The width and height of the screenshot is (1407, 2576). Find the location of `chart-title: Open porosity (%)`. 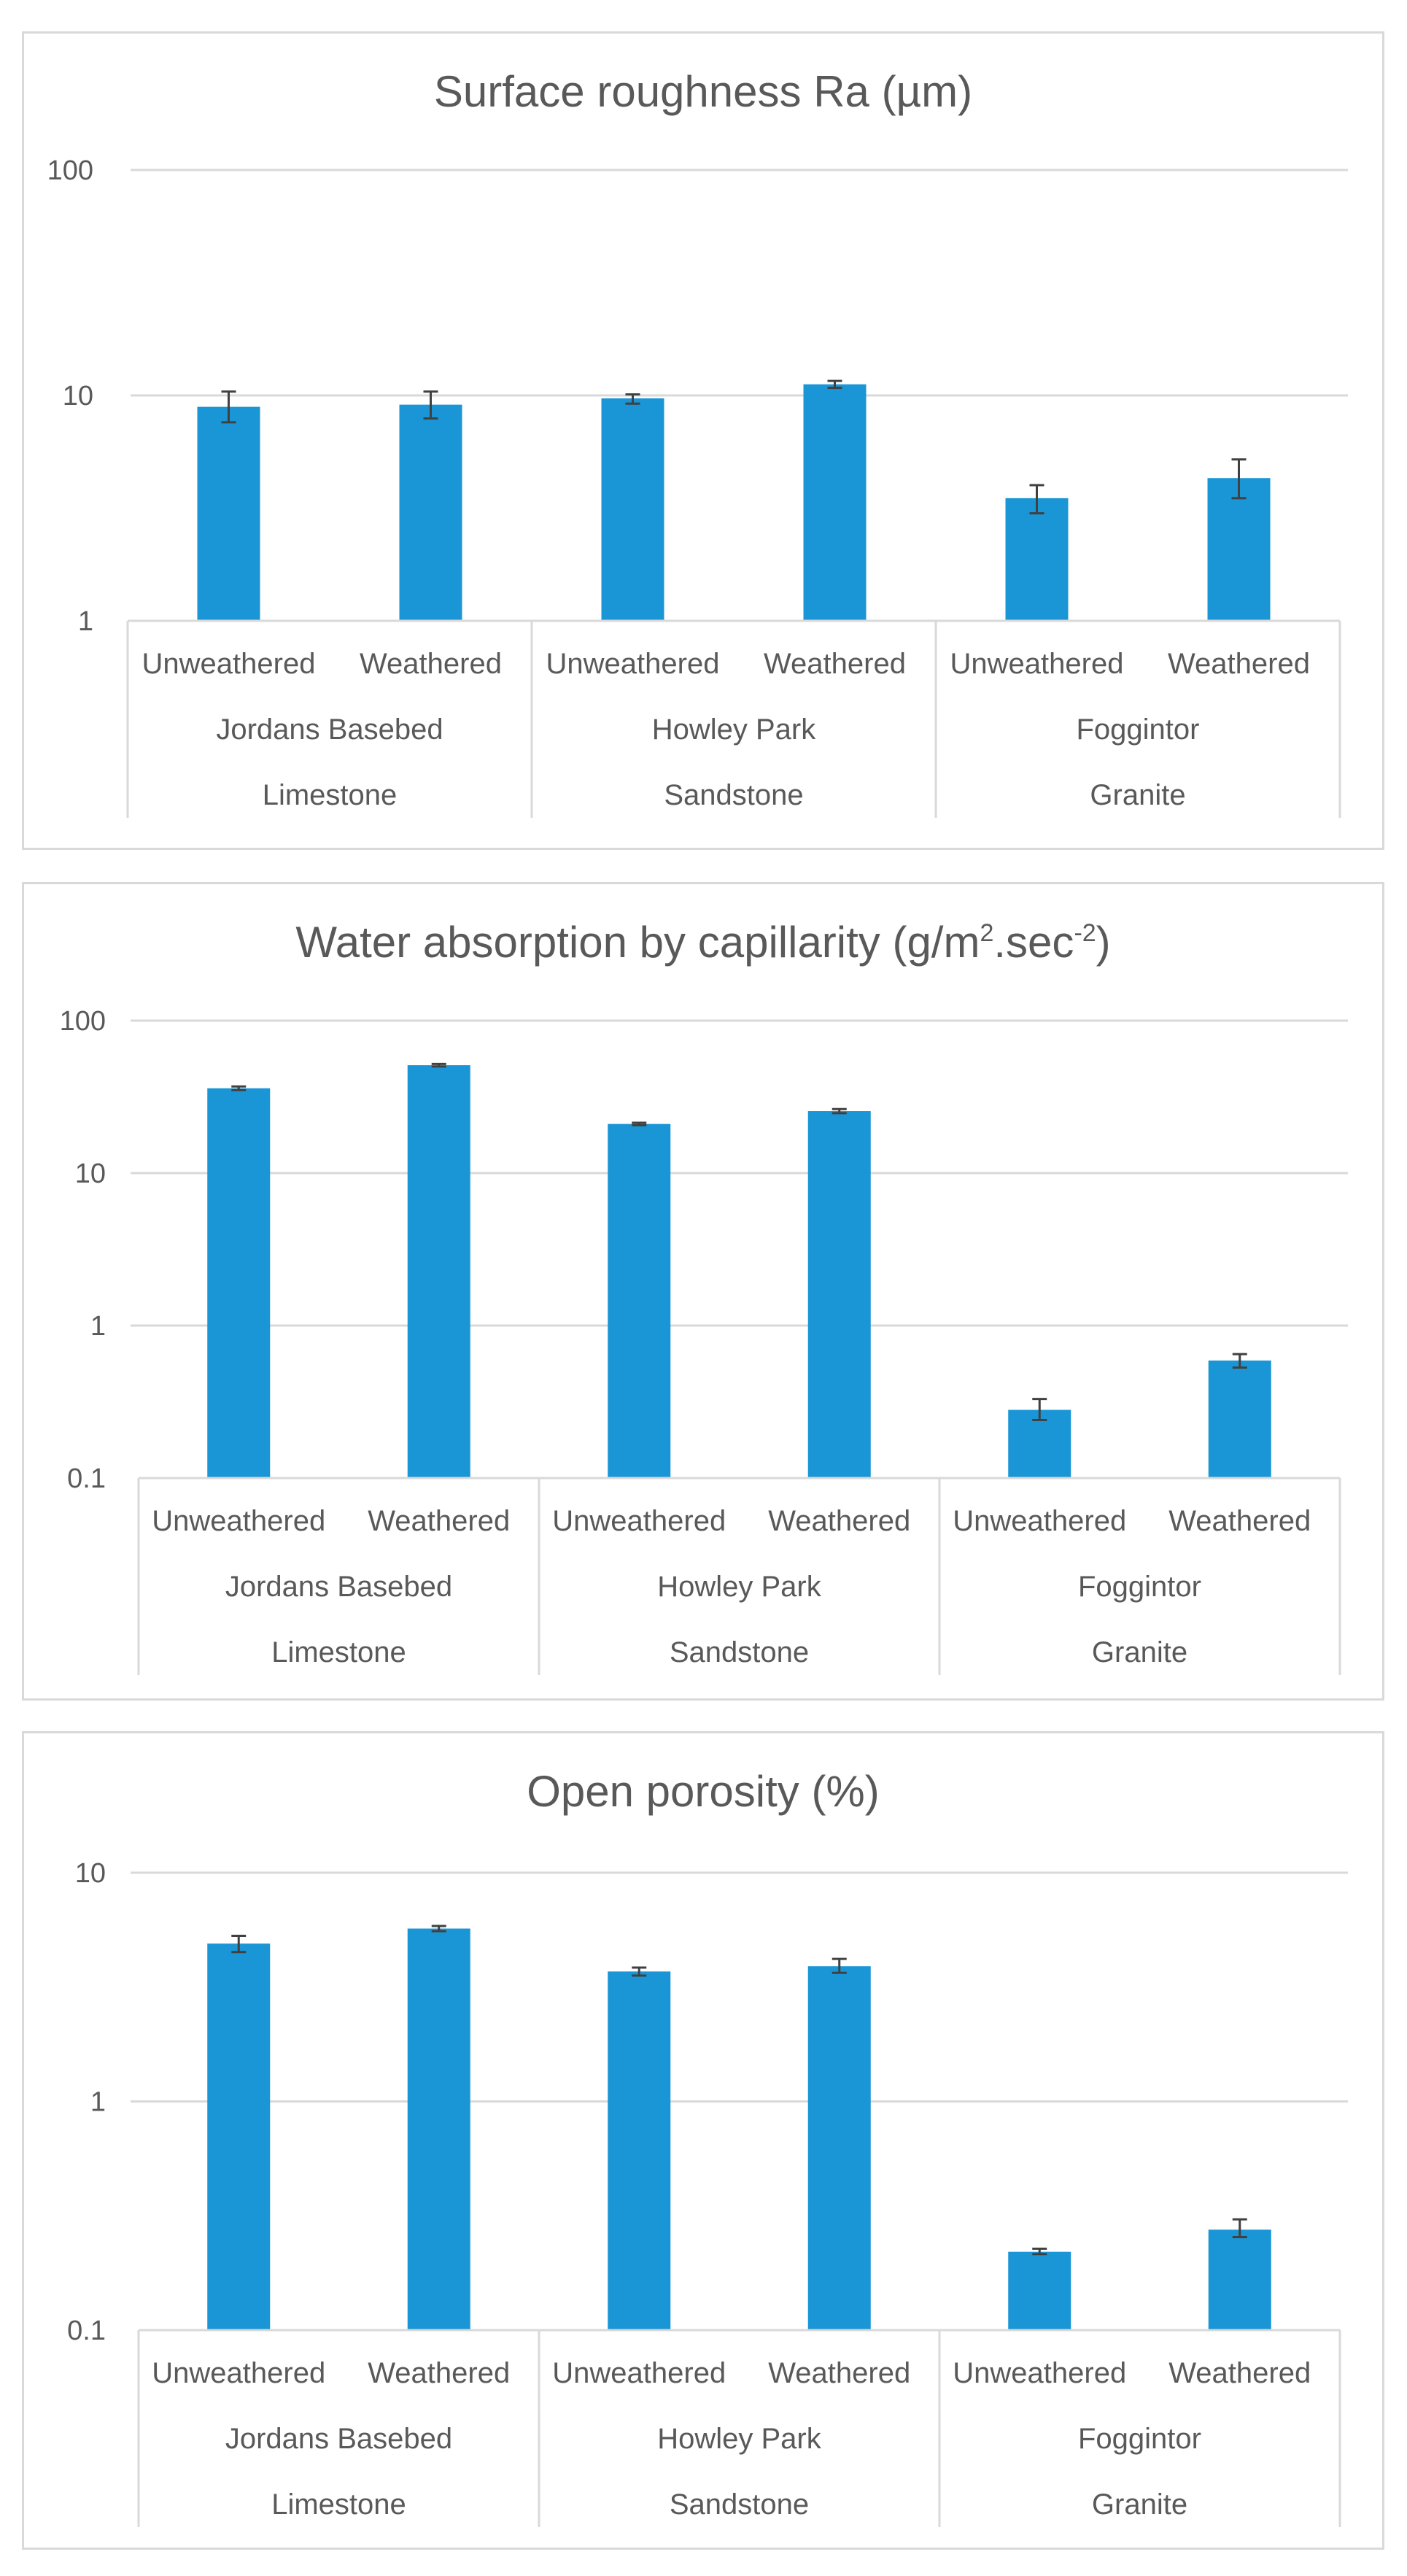

chart-title: Open porosity (%) is located at coordinates (703, 1791).